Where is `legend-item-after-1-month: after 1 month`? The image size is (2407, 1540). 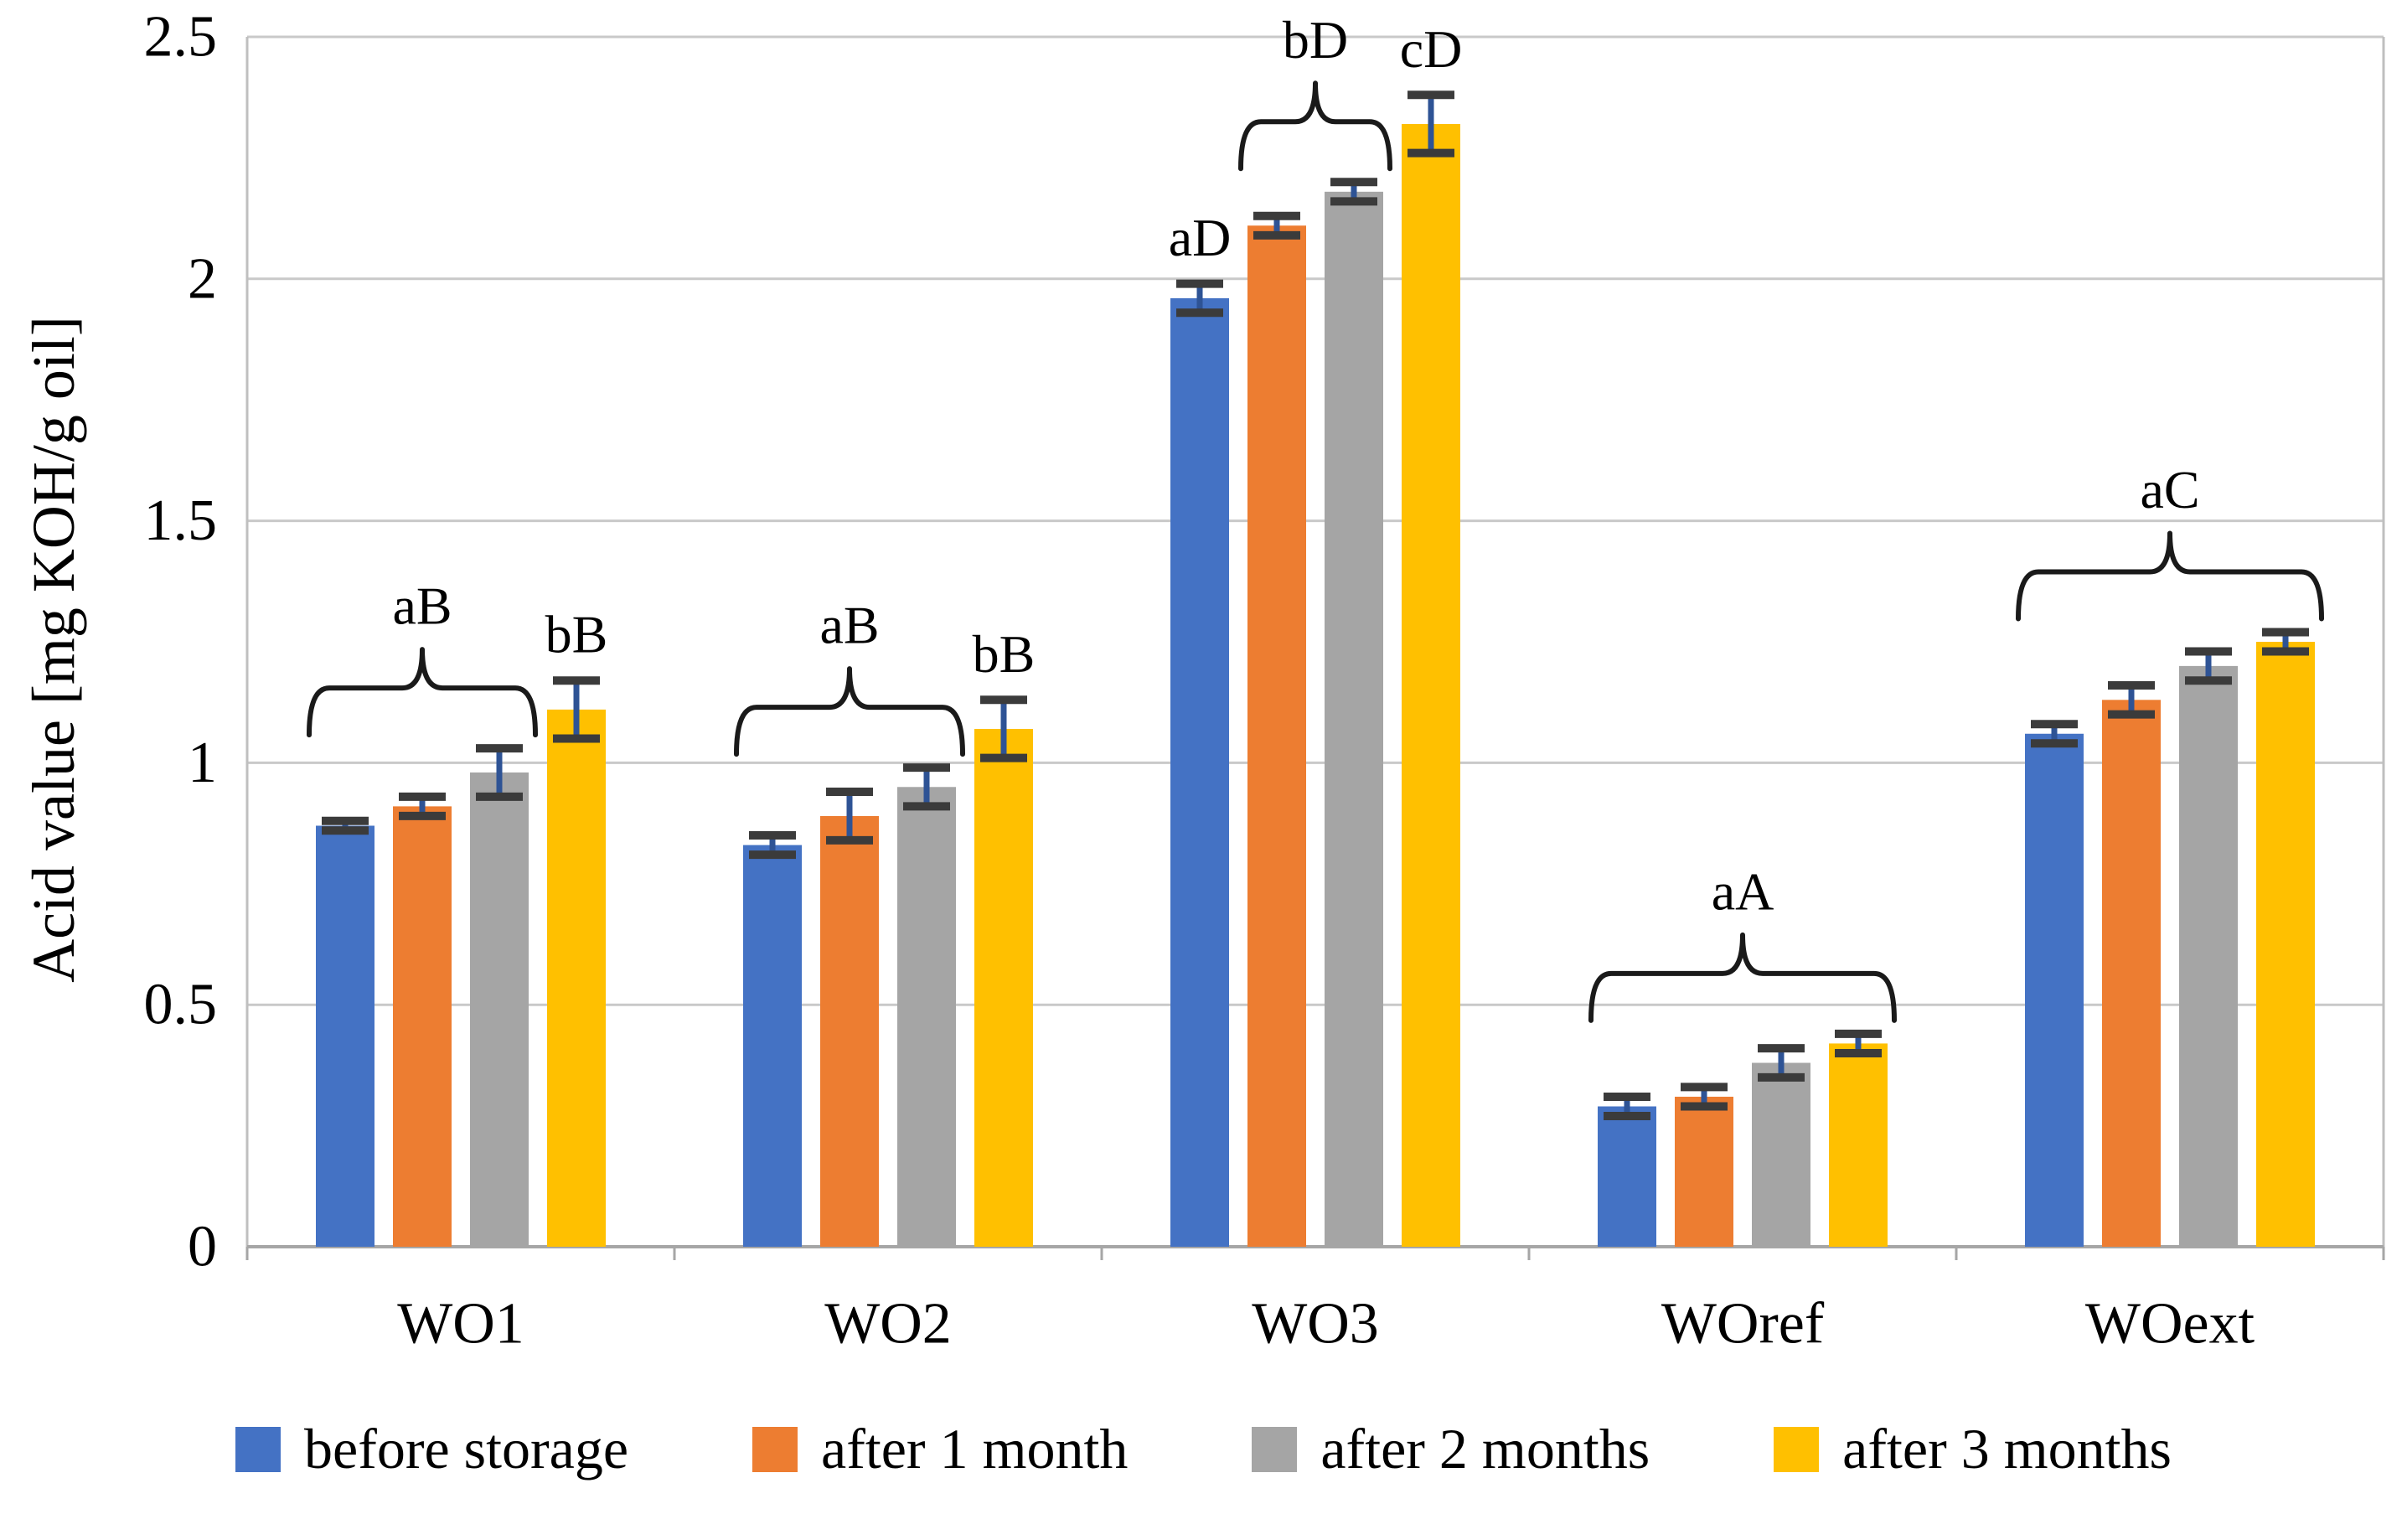 legend-item-after-1-month: after 1 month is located at coordinates (940, 1449).